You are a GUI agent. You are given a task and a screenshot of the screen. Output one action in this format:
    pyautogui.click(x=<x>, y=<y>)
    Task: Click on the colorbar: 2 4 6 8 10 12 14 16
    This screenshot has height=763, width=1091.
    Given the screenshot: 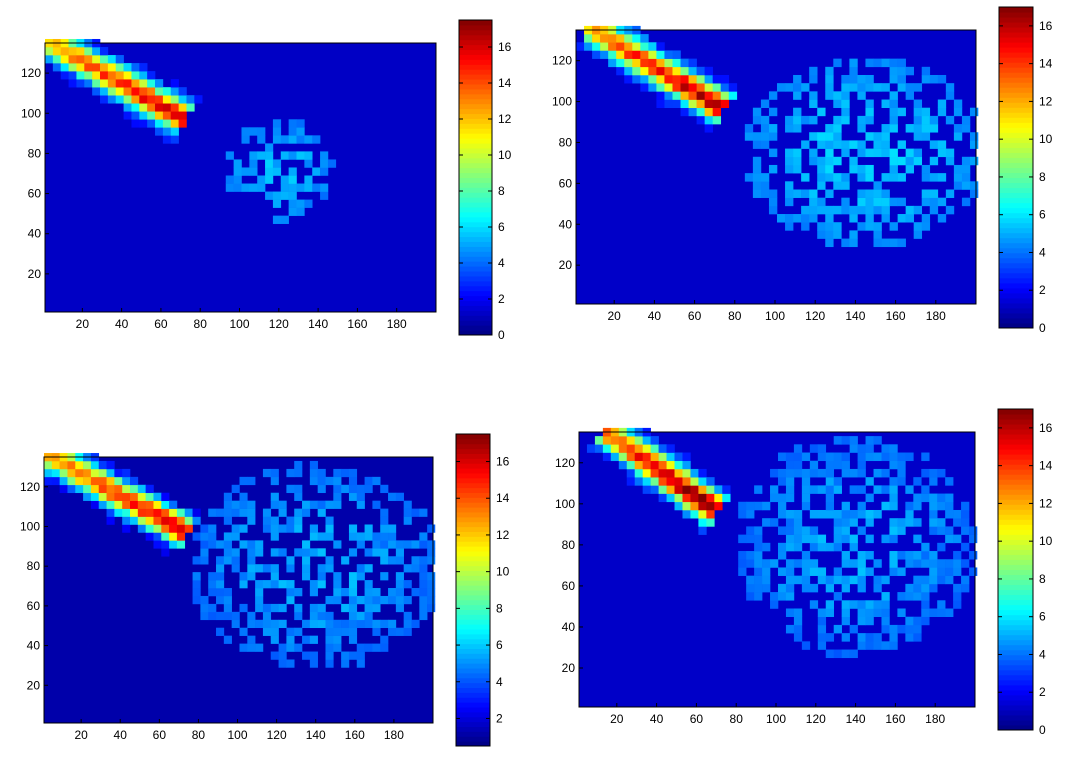 What is the action you would take?
    pyautogui.click(x=482, y=590)
    